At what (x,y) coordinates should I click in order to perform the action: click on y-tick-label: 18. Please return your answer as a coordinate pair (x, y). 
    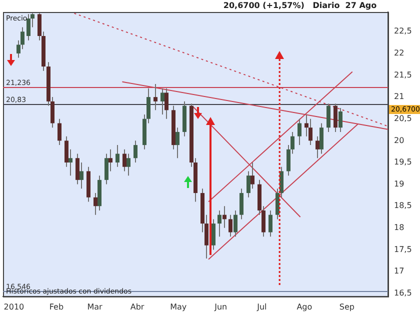
    Looking at the image, I should click on (399, 227).